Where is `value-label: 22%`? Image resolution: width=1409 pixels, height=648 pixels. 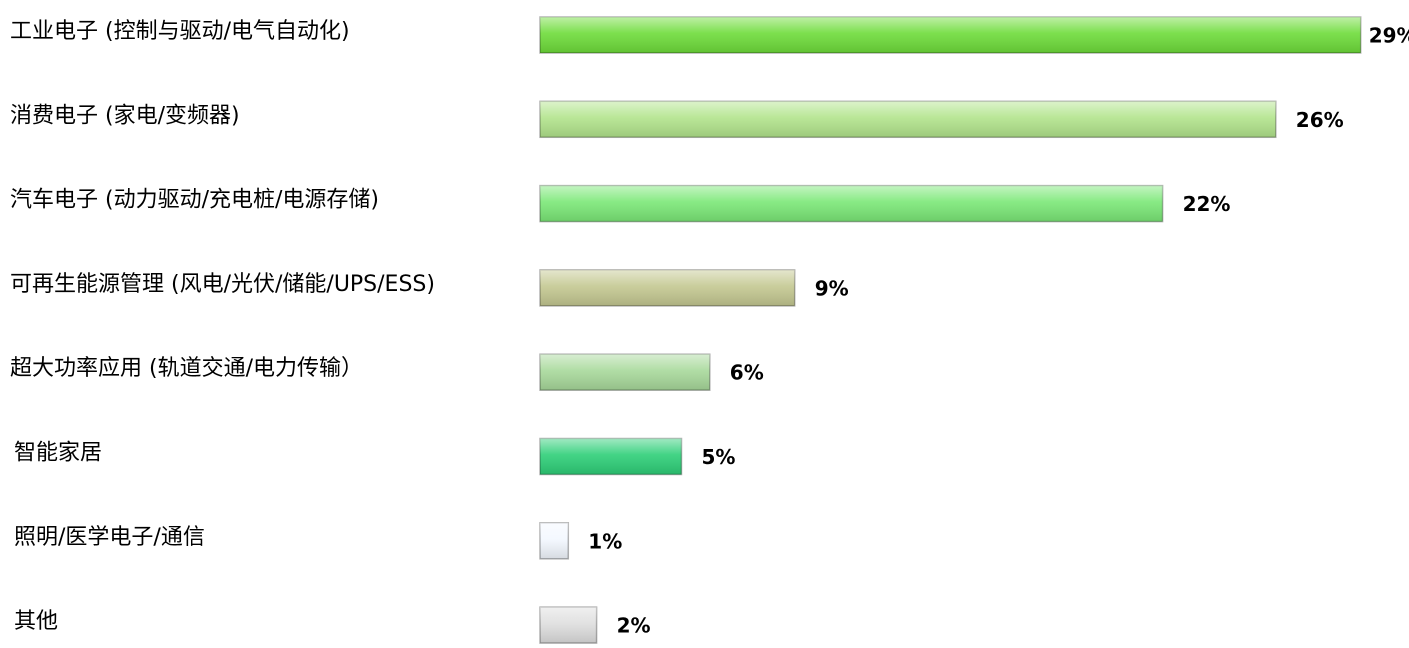 value-label: 22% is located at coordinates (1207, 204).